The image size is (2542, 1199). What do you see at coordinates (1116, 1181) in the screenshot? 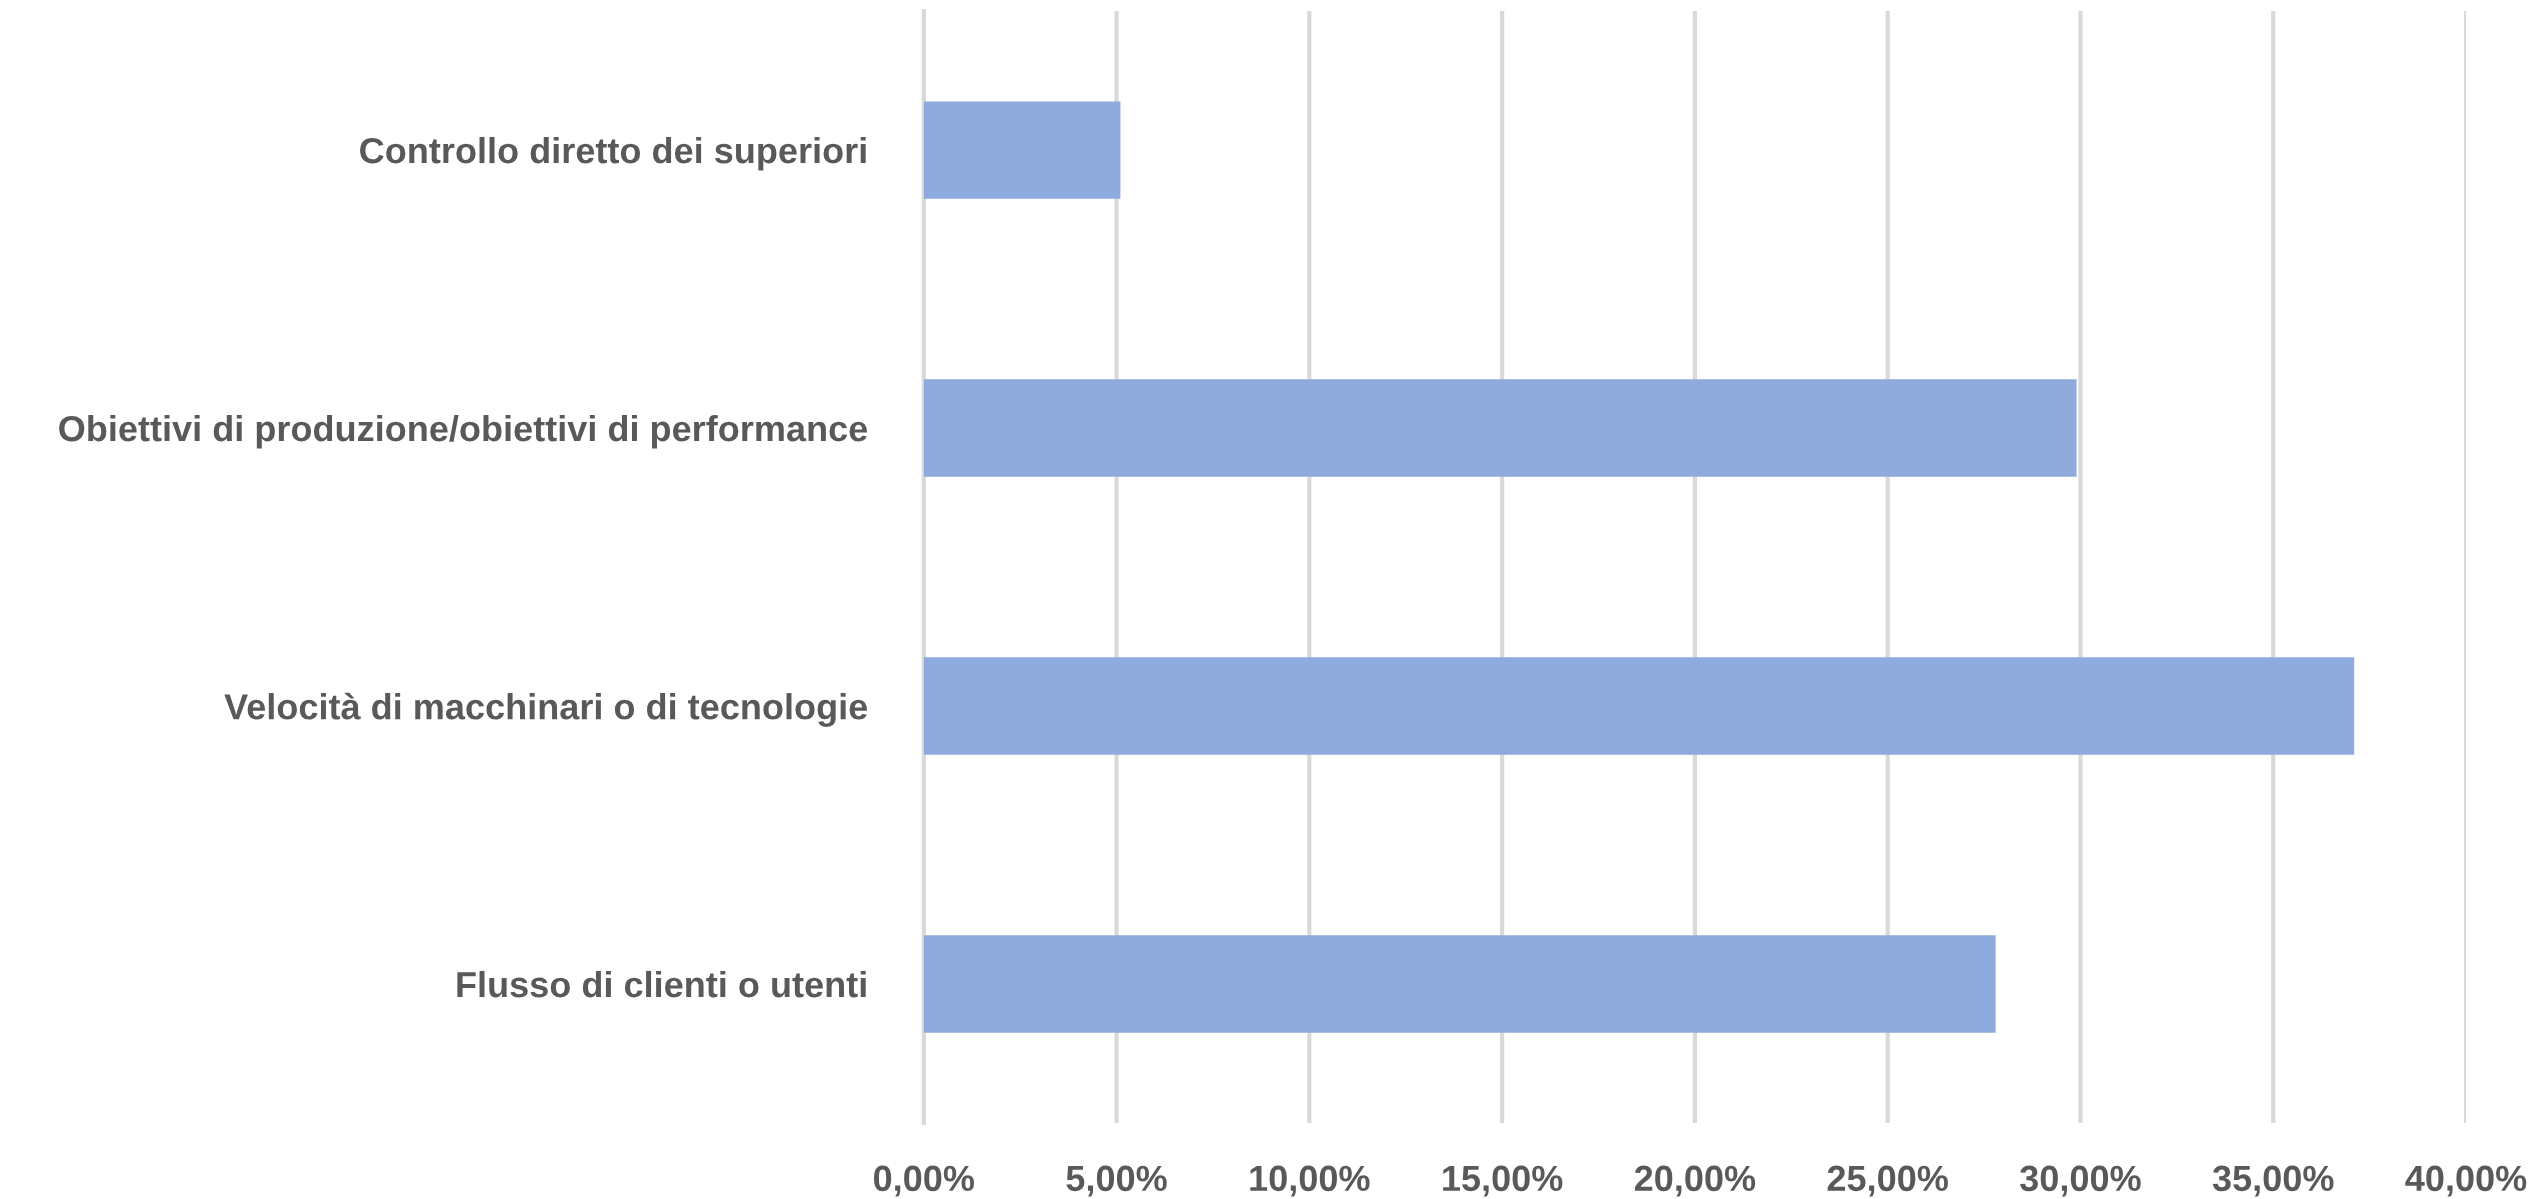
I see `x-tick-label: 5,00%` at bounding box center [1116, 1181].